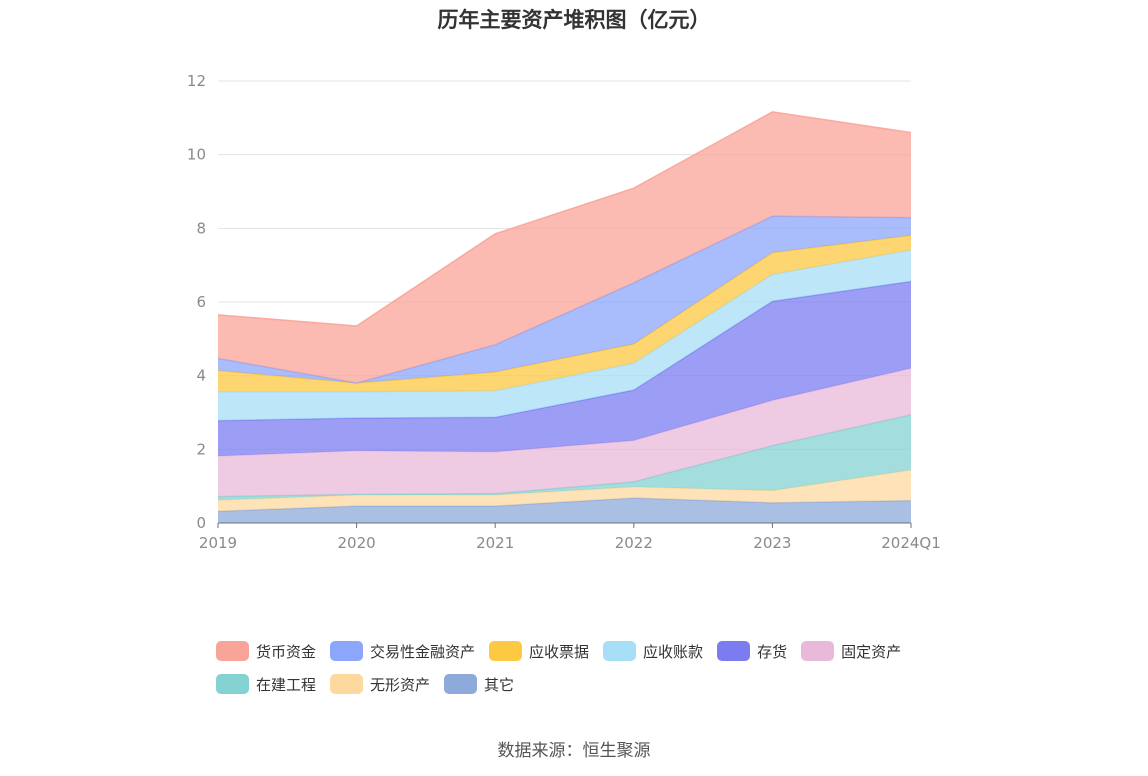  I want to click on legend-item: 无形资产, so click(380, 684).